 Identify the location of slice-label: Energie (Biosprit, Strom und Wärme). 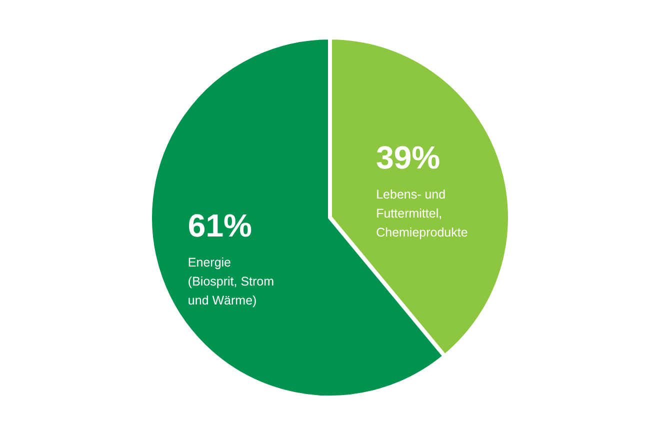
(231, 281).